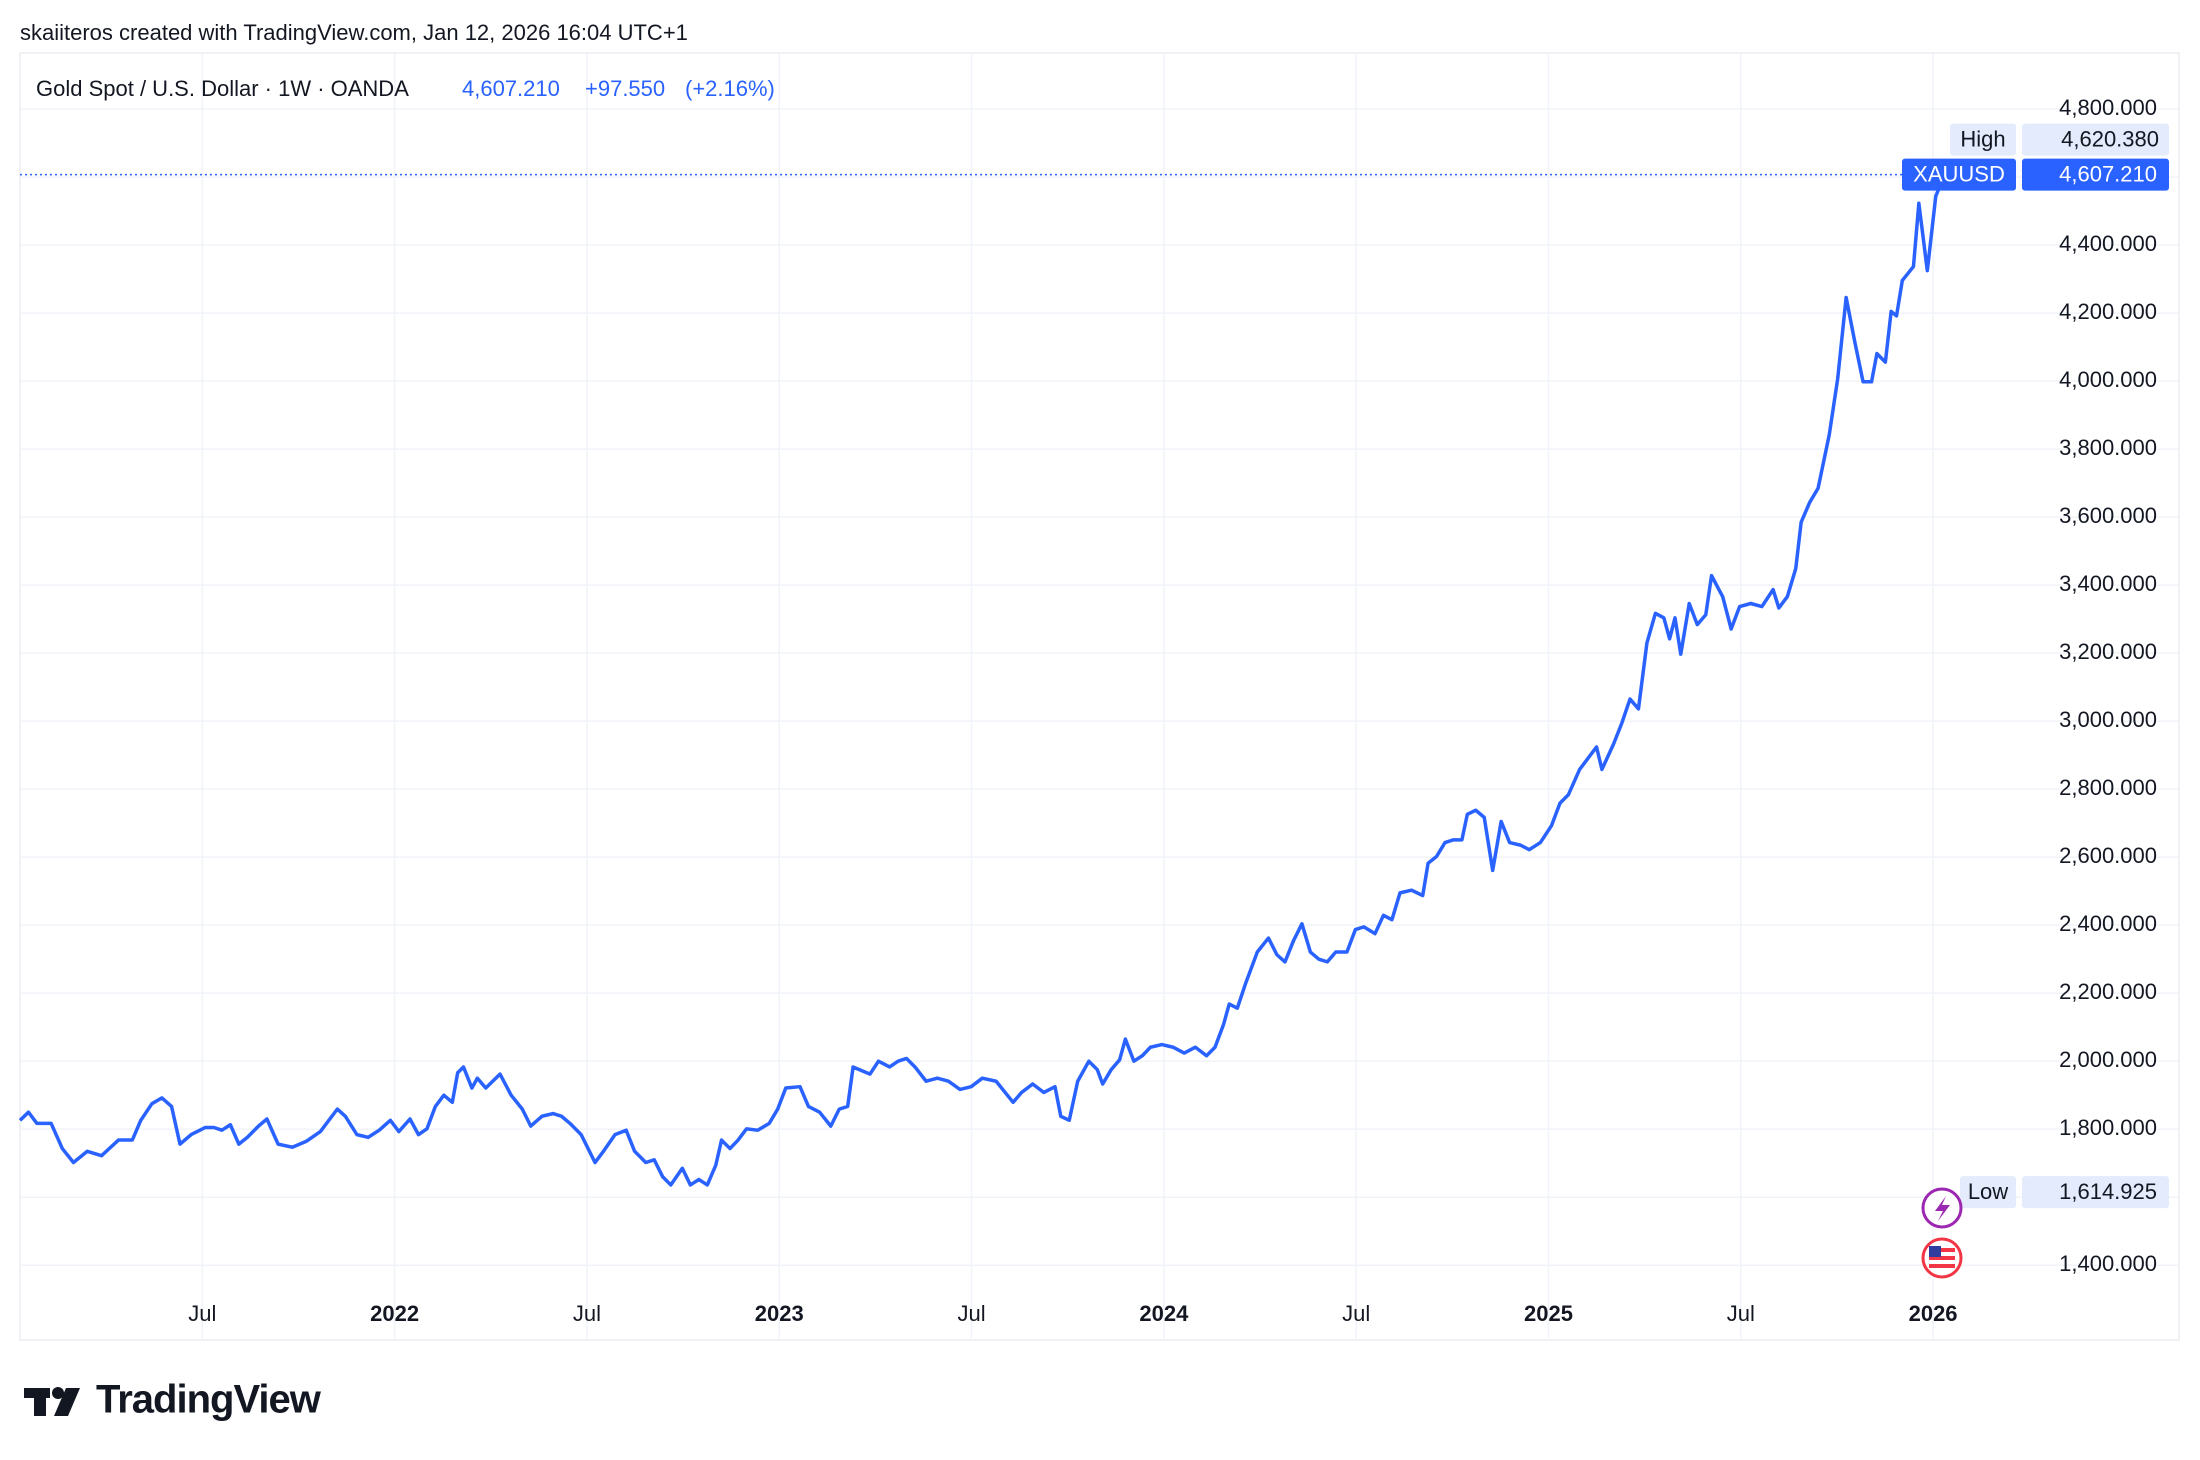  I want to click on legend-change: +97.550, so click(625, 88).